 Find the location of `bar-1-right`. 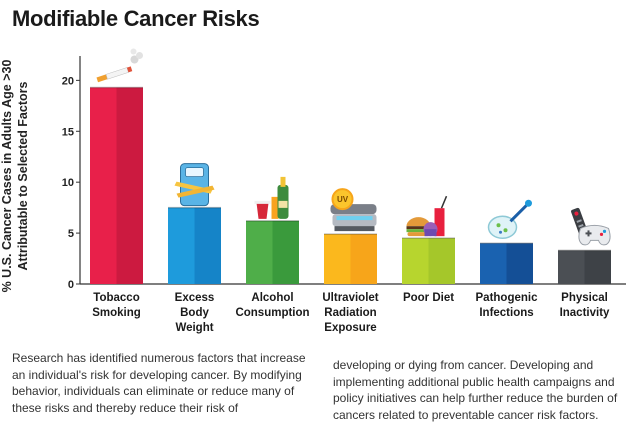

bar-1-right is located at coordinates (129, 185).